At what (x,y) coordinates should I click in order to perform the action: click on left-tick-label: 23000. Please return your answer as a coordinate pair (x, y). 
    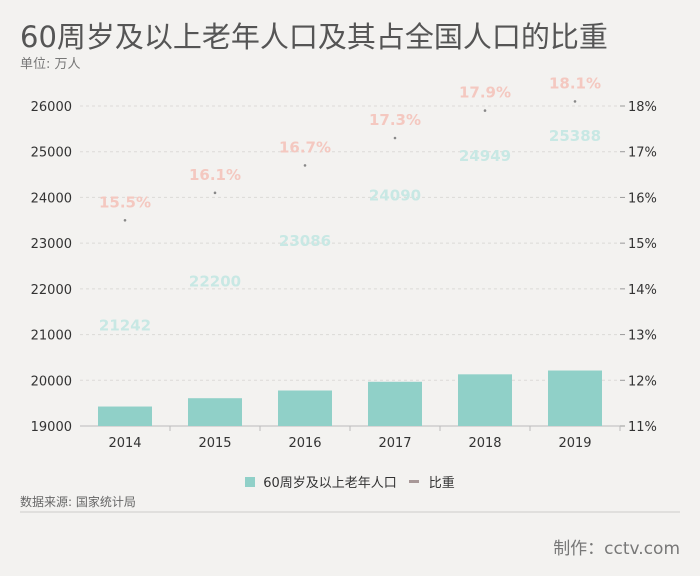
    Looking at the image, I should click on (51, 244).